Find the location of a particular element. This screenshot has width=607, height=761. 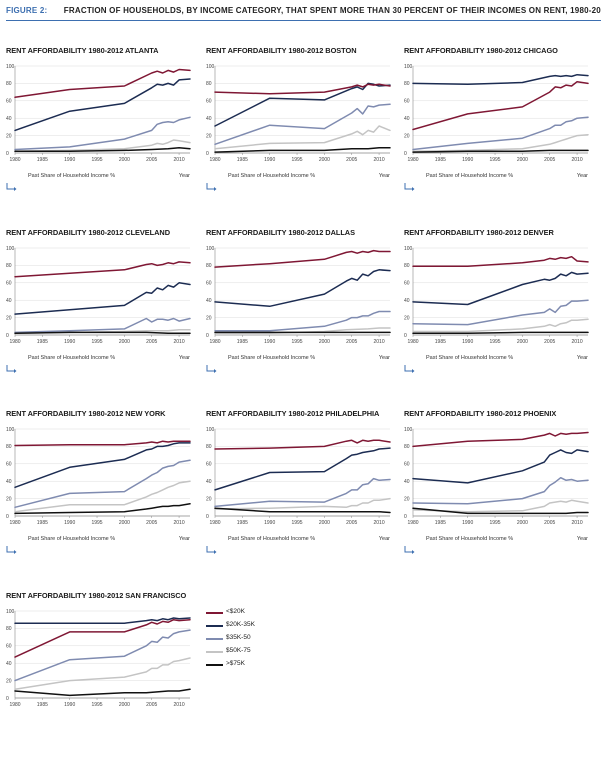

chart-plot-boston: 0 20 40 60 80 100 1980 1985 1990 1995 2000 2005 2010 is located at coordinates (298, 113).